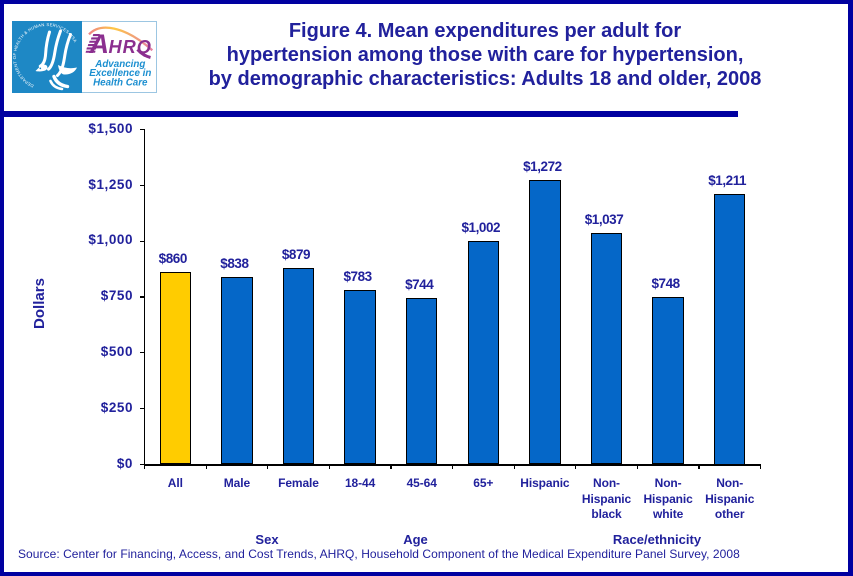 The width and height of the screenshot is (853, 576). I want to click on svg-text: Excellence in, so click(120, 73).